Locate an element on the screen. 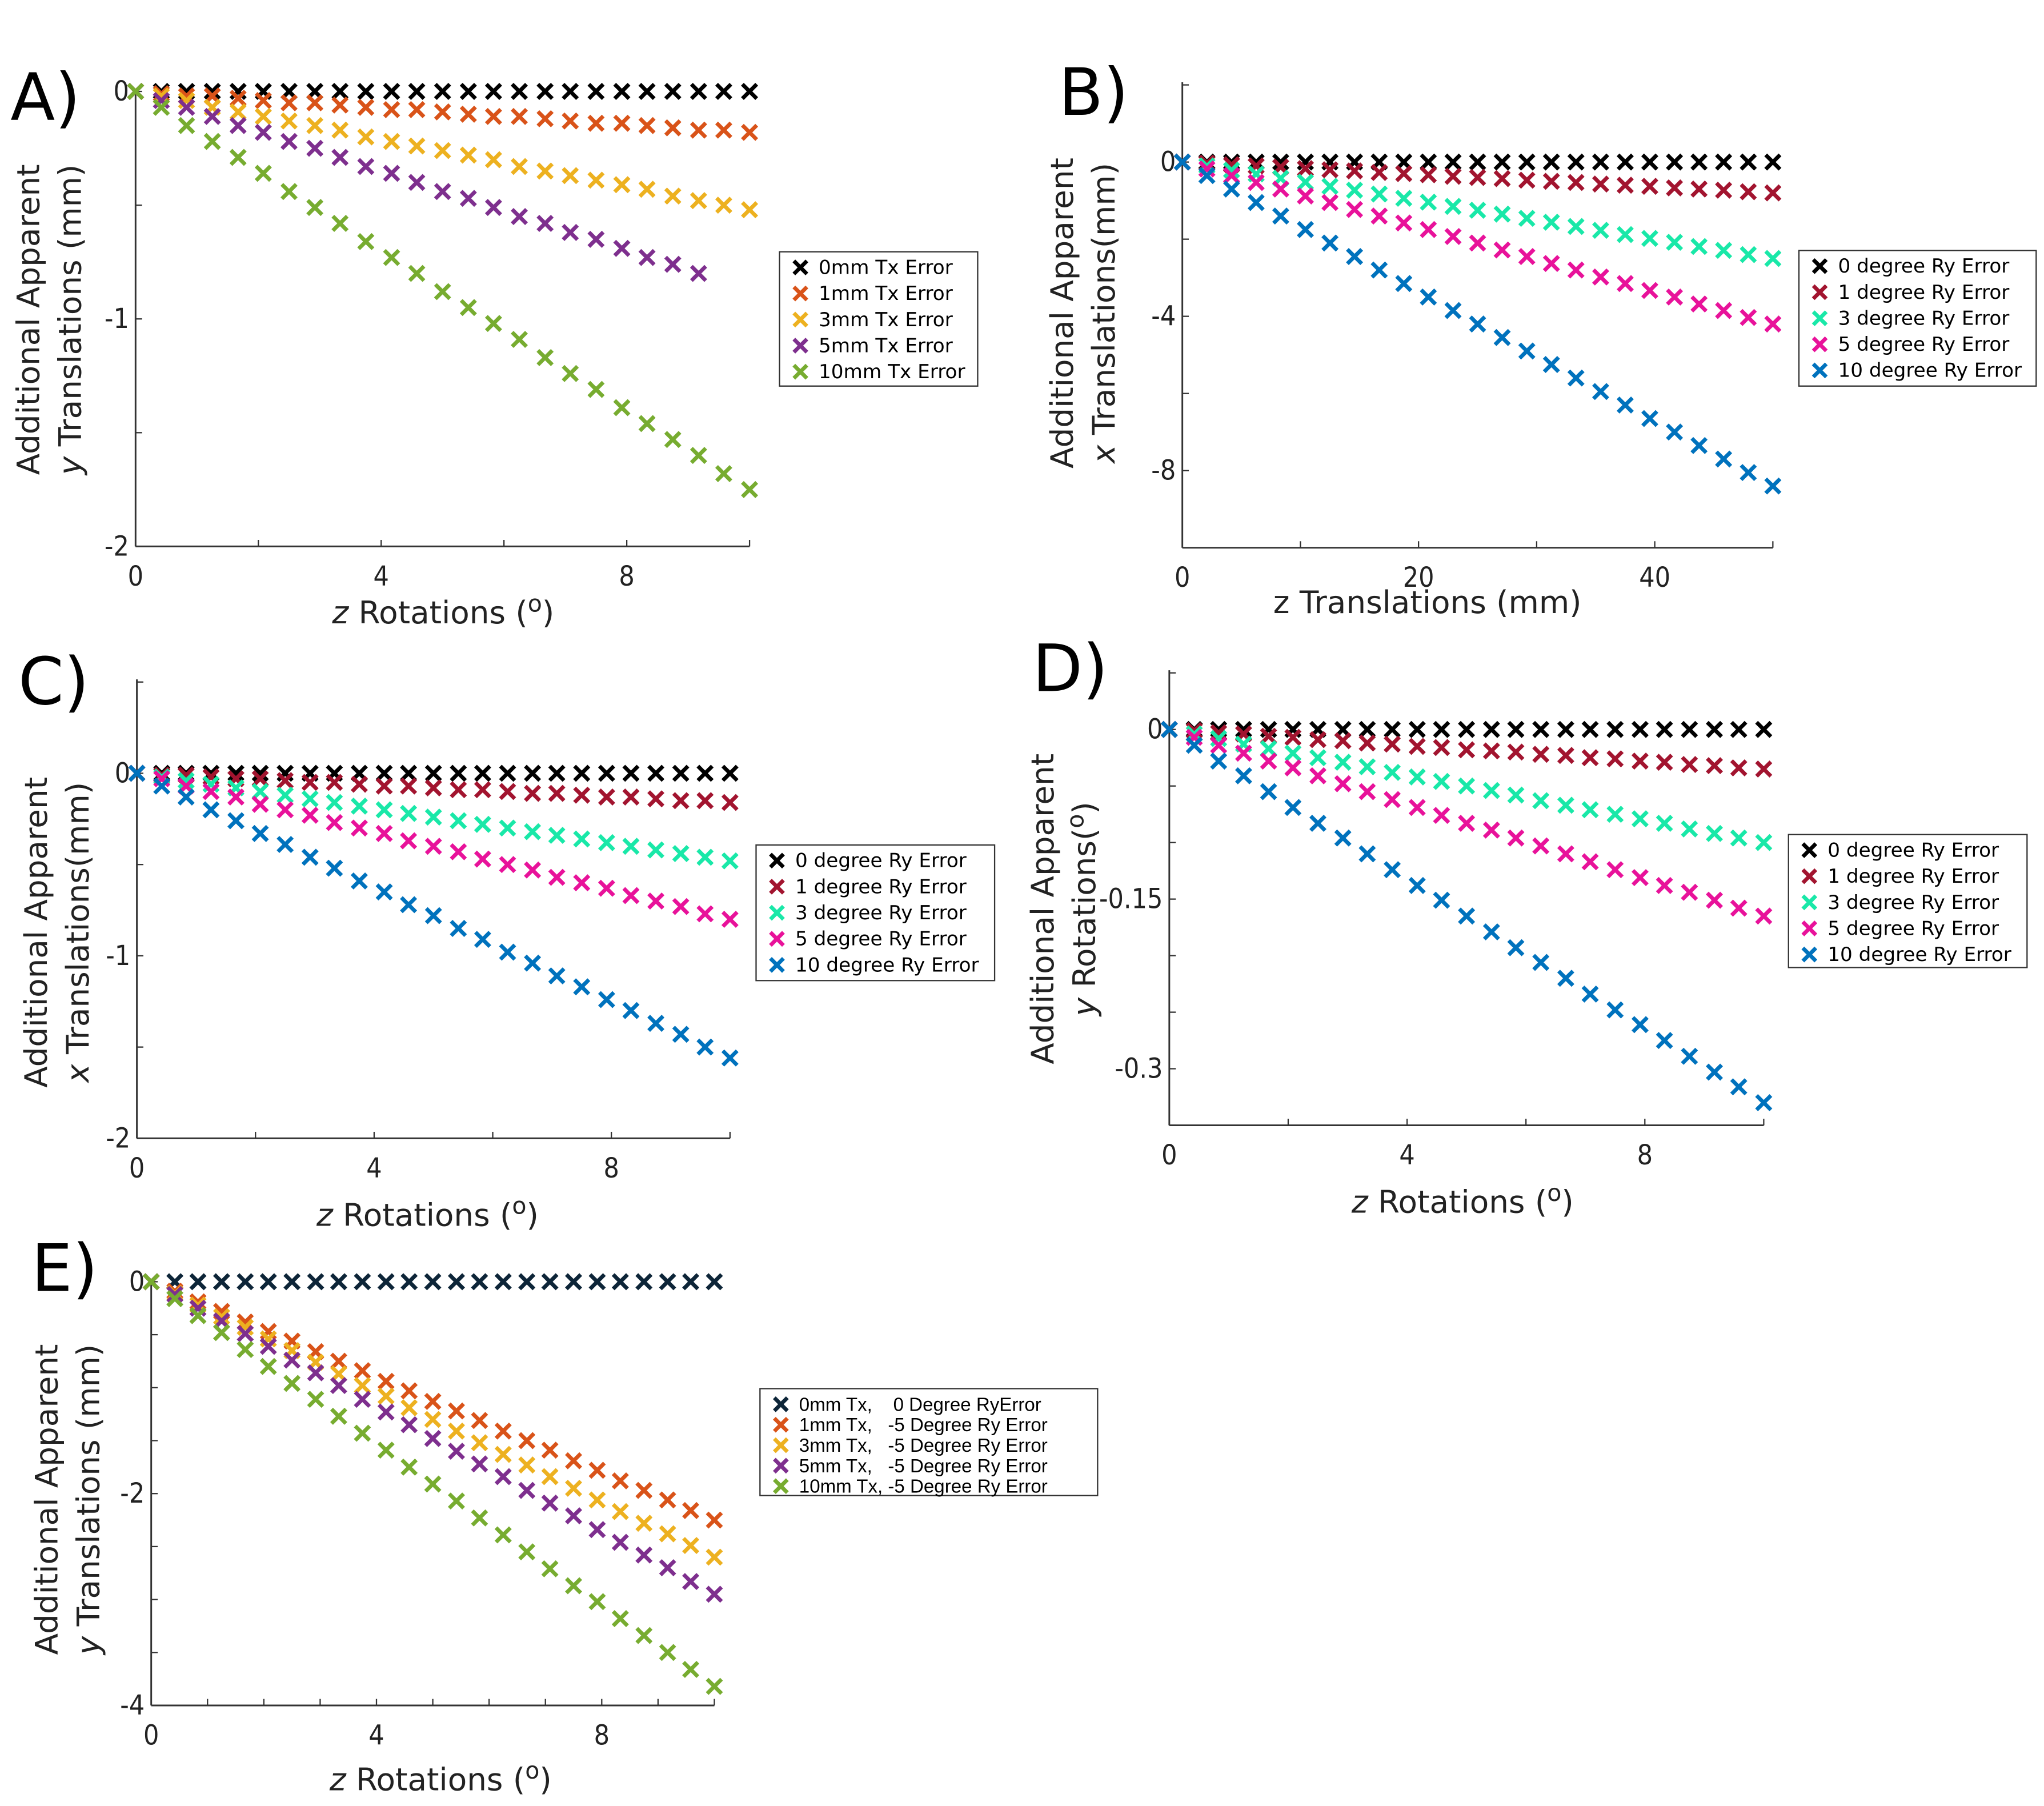  legend-entry: 1 degree Ry Error is located at coordinates (881, 886).